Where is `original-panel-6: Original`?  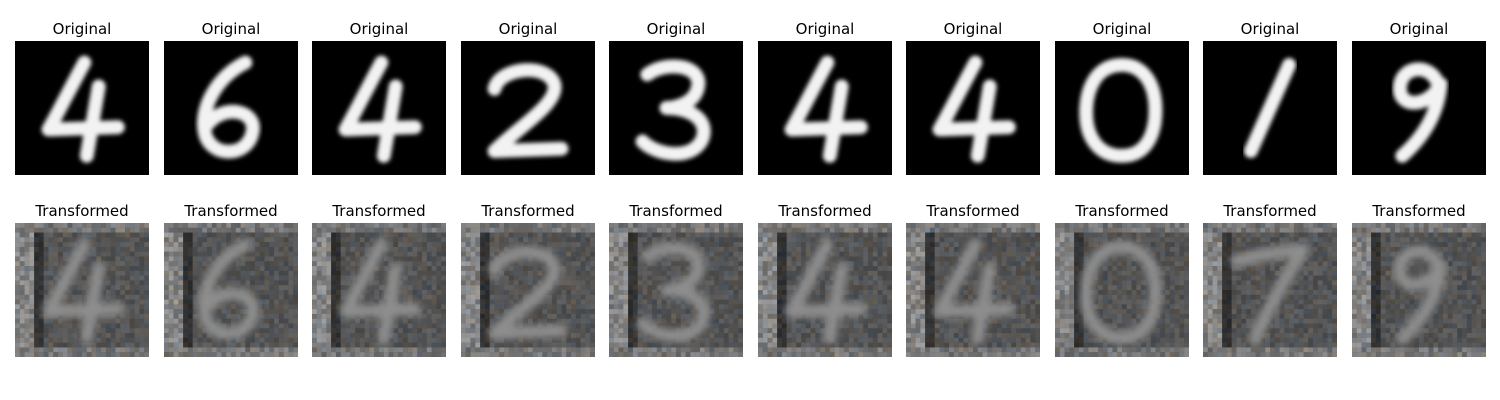
original-panel-6: Original is located at coordinates (825, 99).